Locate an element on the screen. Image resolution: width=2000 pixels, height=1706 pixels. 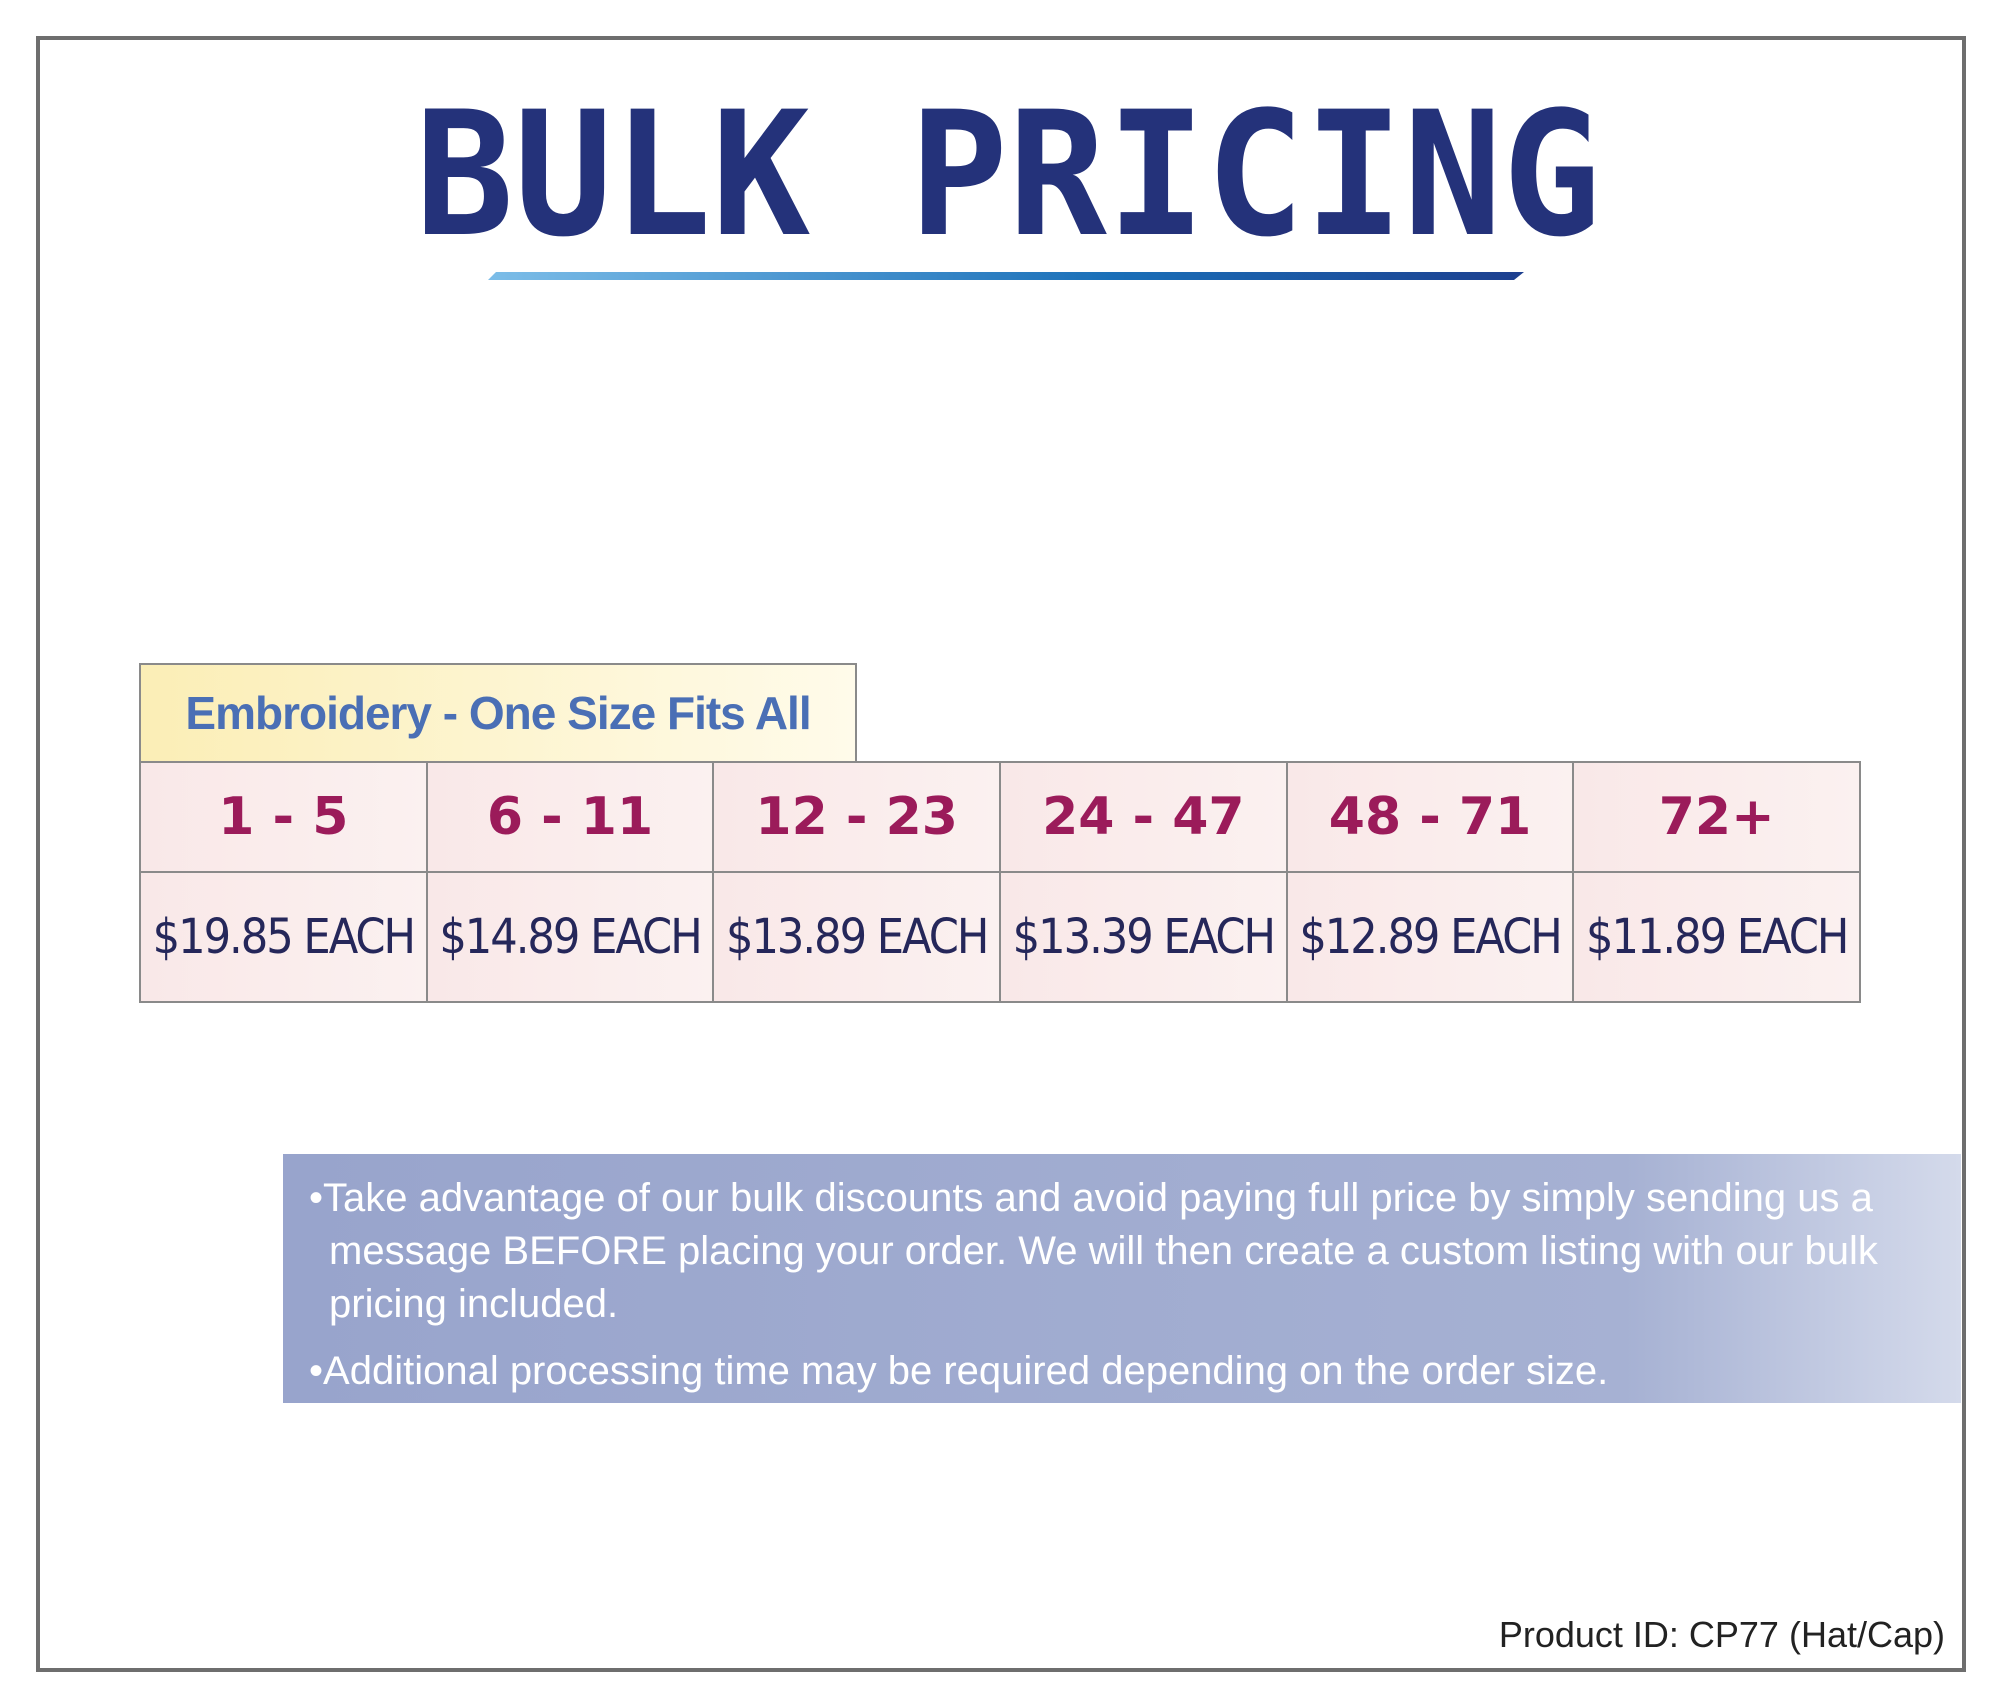
title-underline is located at coordinates (1006, 276).